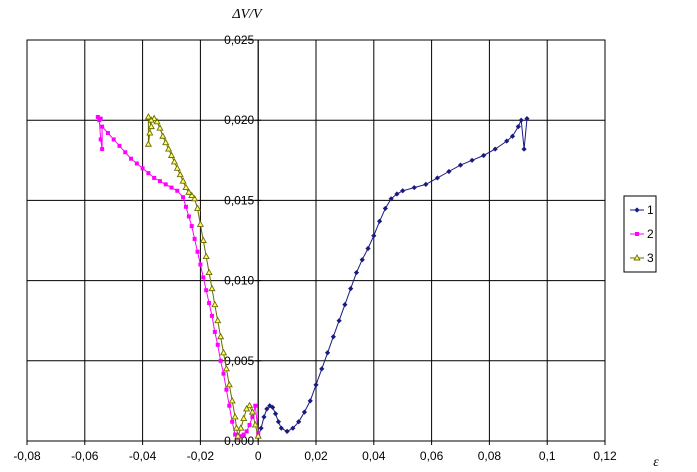  What do you see at coordinates (239, 120) in the screenshot?
I see `y-tick-label: 0,020` at bounding box center [239, 120].